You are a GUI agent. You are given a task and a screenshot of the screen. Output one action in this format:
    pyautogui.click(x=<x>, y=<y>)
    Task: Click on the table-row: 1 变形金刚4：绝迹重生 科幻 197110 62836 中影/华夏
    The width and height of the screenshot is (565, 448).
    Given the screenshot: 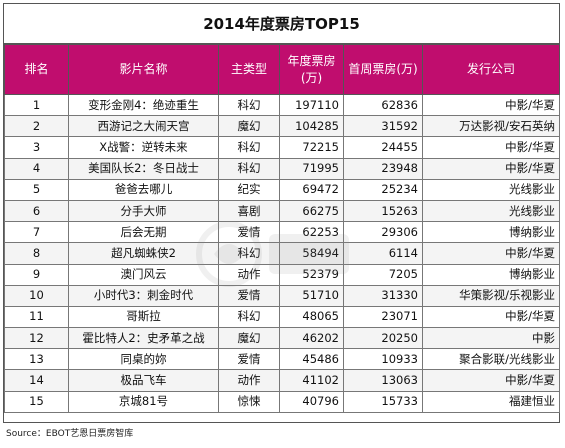 What is the action you would take?
    pyautogui.click(x=282, y=105)
    